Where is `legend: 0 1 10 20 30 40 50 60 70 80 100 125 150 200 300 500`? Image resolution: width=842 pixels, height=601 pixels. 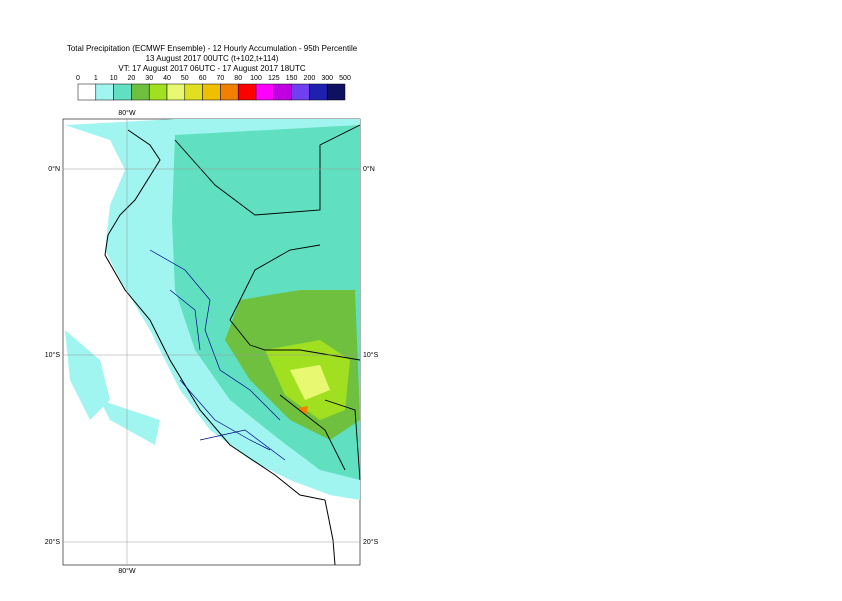 legend: 0 1 10 20 30 40 50 60 70 80 100 125 150 200 300 500 is located at coordinates (213, 88).